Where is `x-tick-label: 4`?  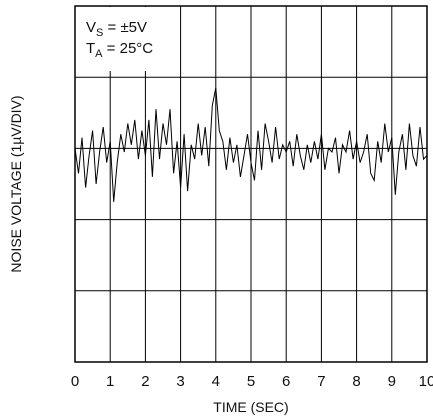 x-tick-label: 4 is located at coordinates (216, 381).